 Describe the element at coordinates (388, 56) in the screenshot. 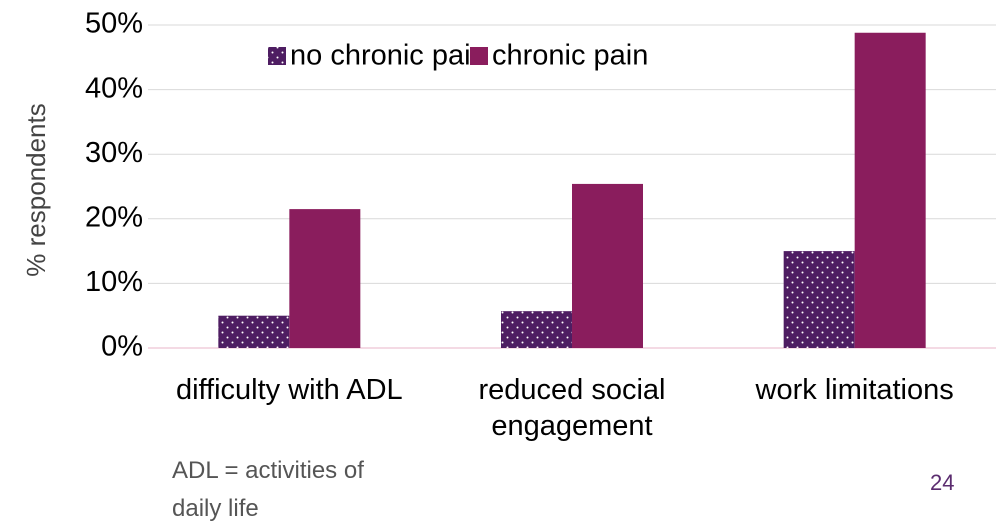

I see `legend-label: no chronic pain` at that location.